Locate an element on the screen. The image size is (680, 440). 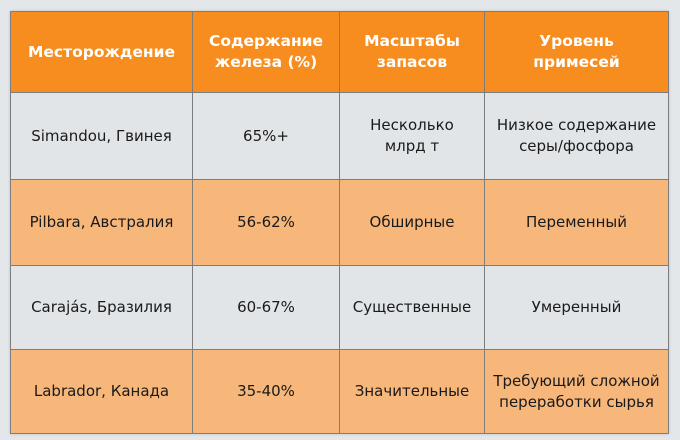
cell-impurities: Низкое содержание серы/фосфора is located at coordinates (576, 136).